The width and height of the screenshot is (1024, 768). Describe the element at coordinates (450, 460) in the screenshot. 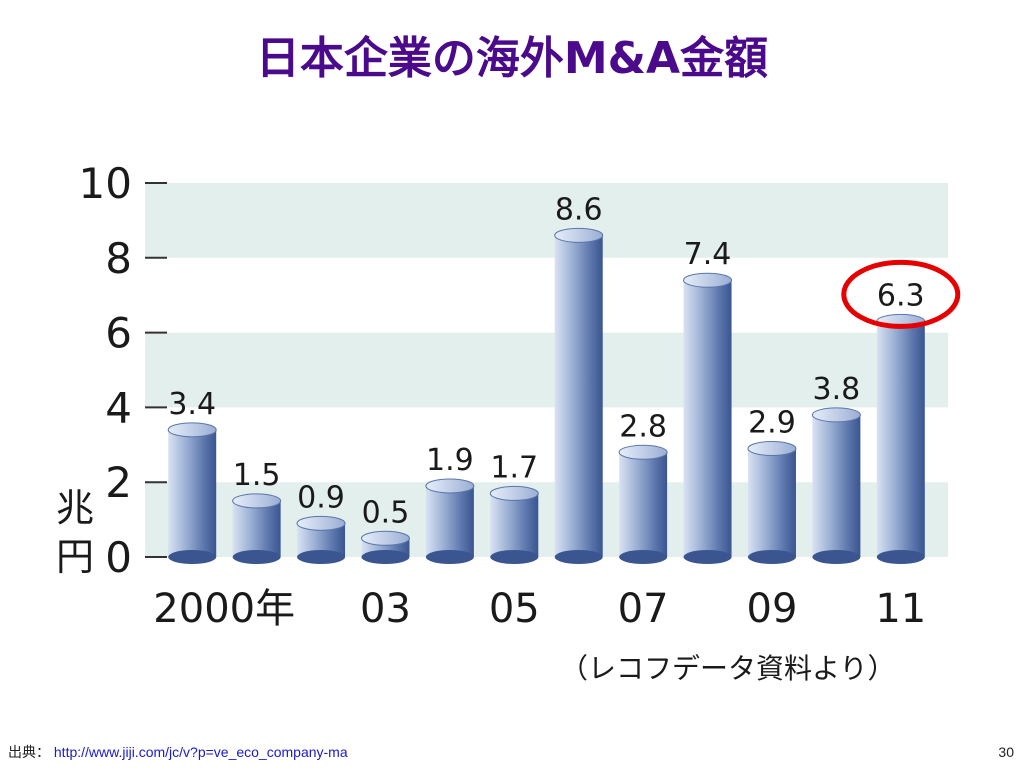

I see `bar-value-label: 1.9` at that location.